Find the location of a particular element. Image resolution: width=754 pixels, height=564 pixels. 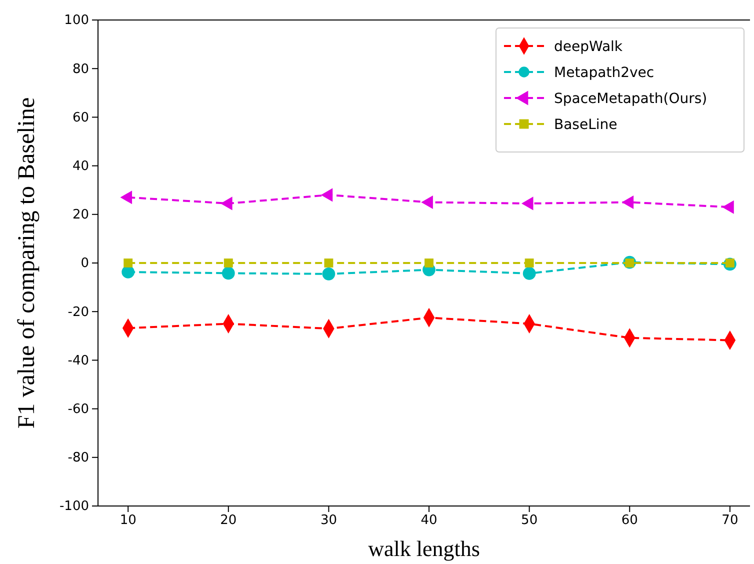

y-tick-label: 60 is located at coordinates (80, 118).